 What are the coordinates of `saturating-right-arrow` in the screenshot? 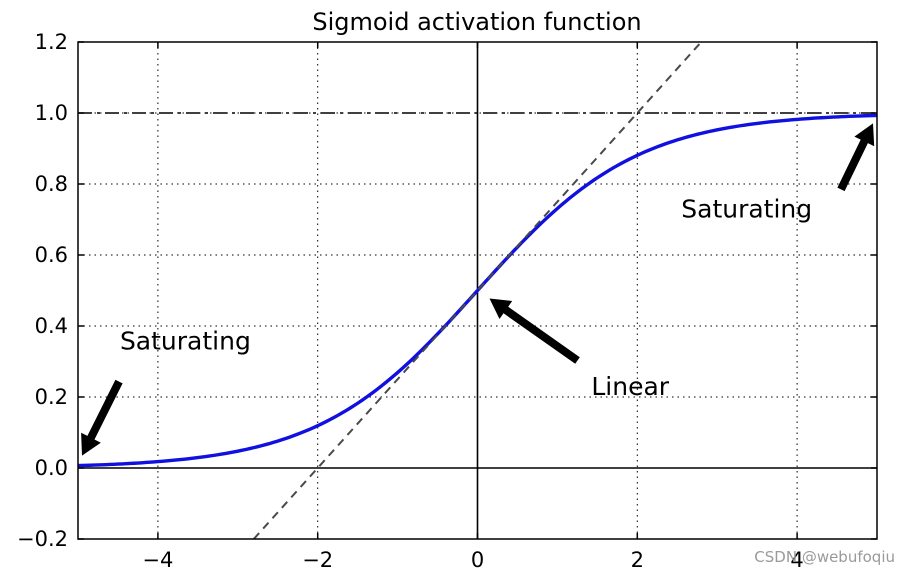 It's located at (856, 157).